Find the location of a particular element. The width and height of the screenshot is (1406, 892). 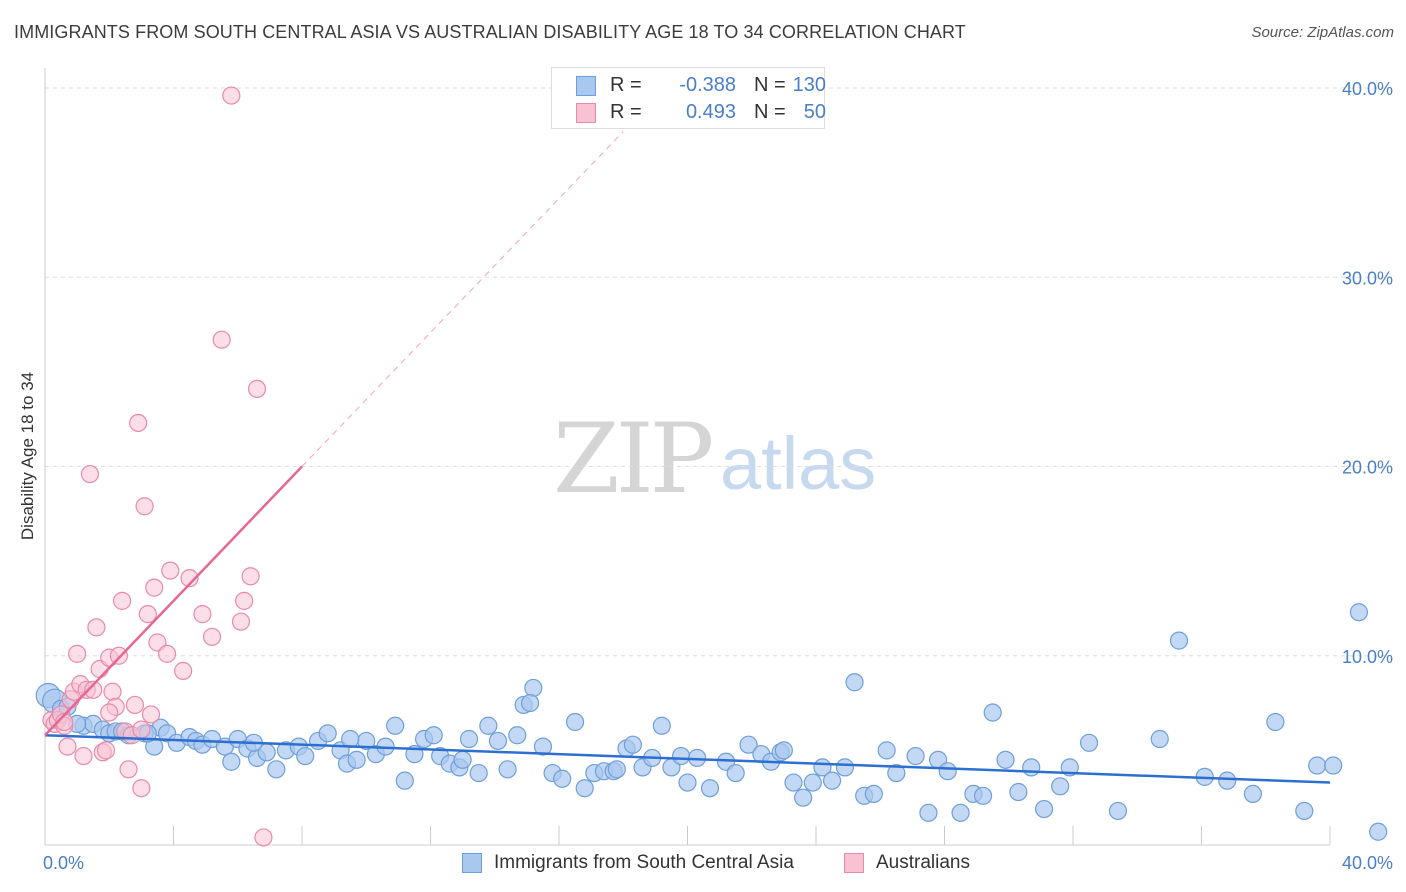

legend-n-label: N = is located at coordinates (770, 85).